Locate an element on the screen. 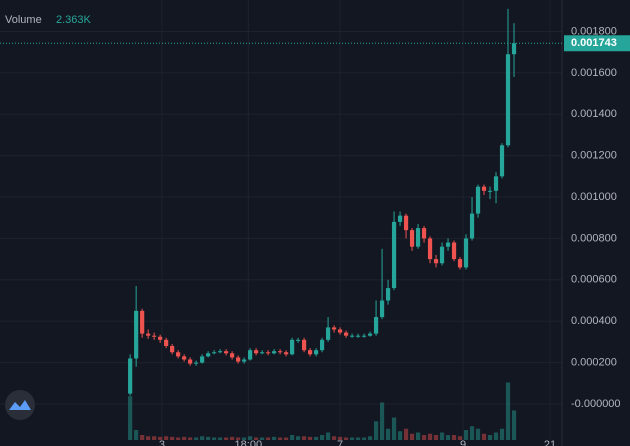  logo is located at coordinates (20, 405).